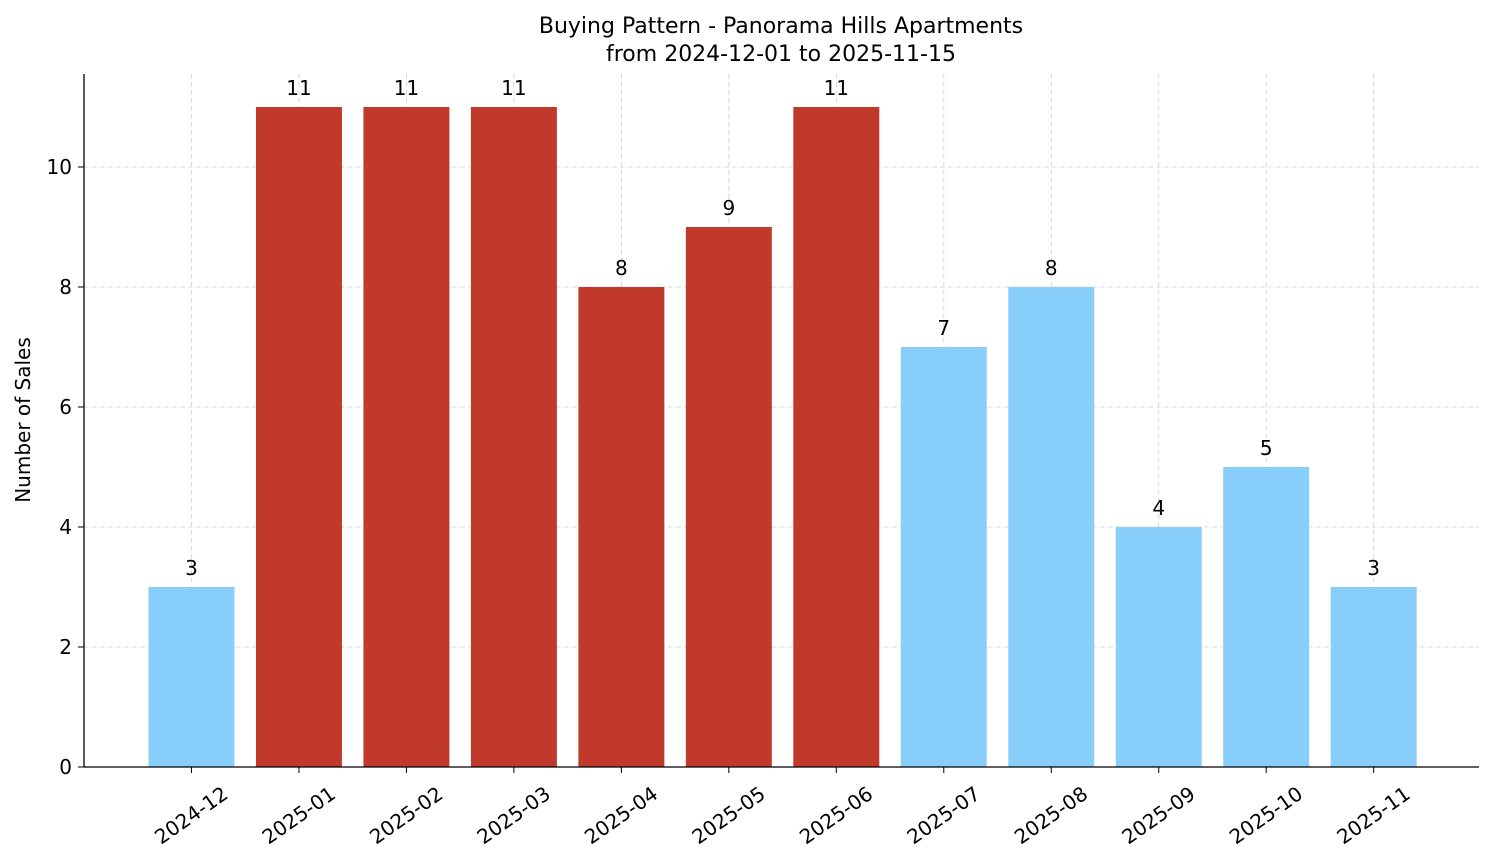 The image size is (1494, 863). Describe the element at coordinates (65, 287) in the screenshot. I see `y-tick-label: 8` at that location.